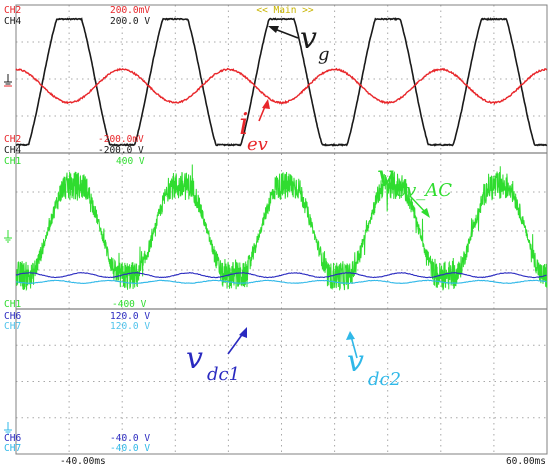 The height and width of the screenshot is (468, 550). Describe the element at coordinates (130, 448) in the screenshot. I see `ch7-bottom-value: -40.0 V` at that location.